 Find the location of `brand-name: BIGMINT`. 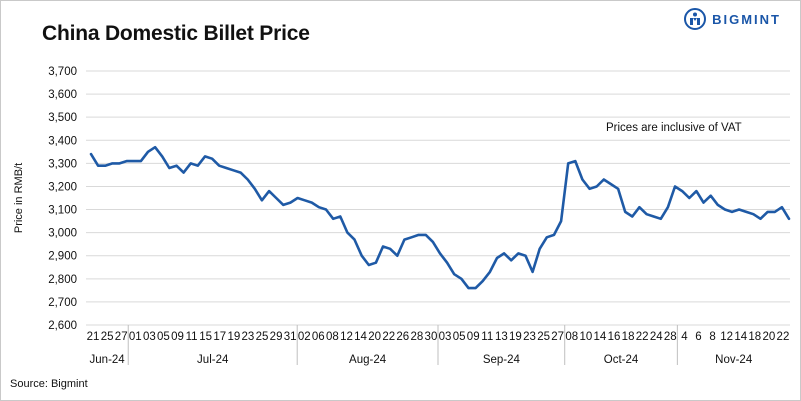

brand-name: BIGMINT is located at coordinates (746, 19).